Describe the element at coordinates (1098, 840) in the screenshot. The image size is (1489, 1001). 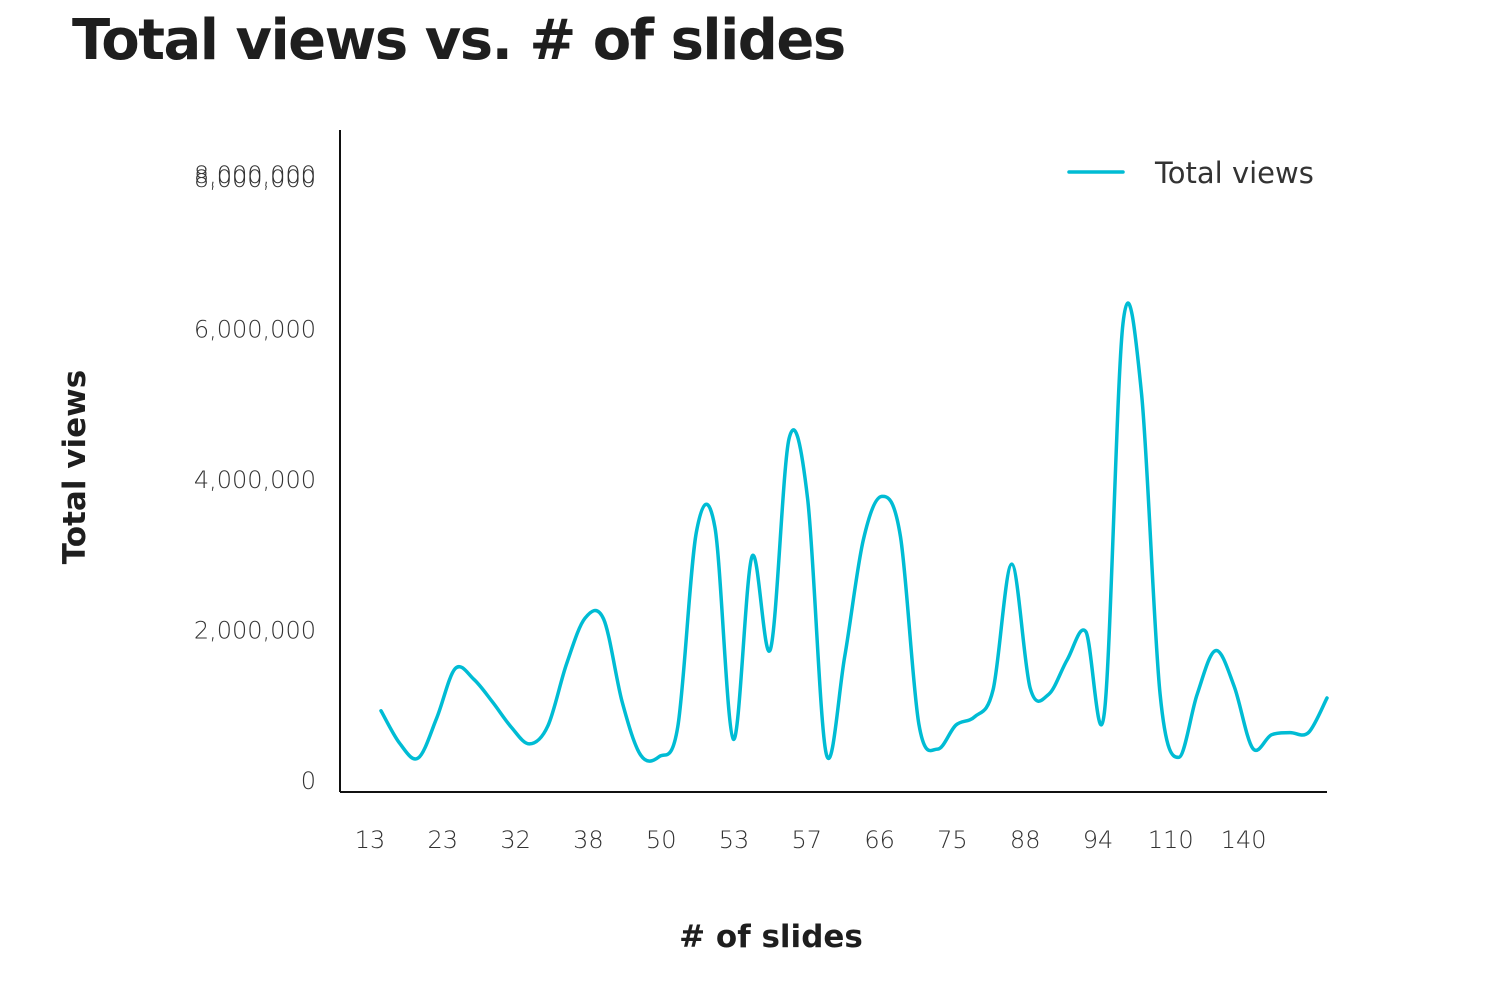
I see `x-tick-label: 94` at that location.